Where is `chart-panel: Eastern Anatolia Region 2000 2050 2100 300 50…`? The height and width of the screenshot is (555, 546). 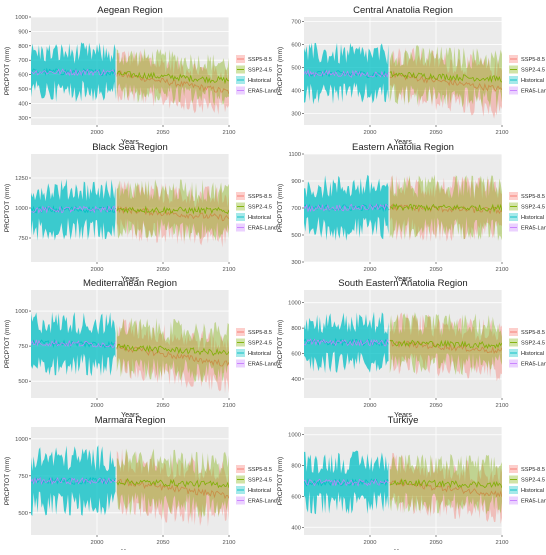 chart-panel: Eastern Anatolia Region 2000 2050 2100 300 50… is located at coordinates (411, 212).